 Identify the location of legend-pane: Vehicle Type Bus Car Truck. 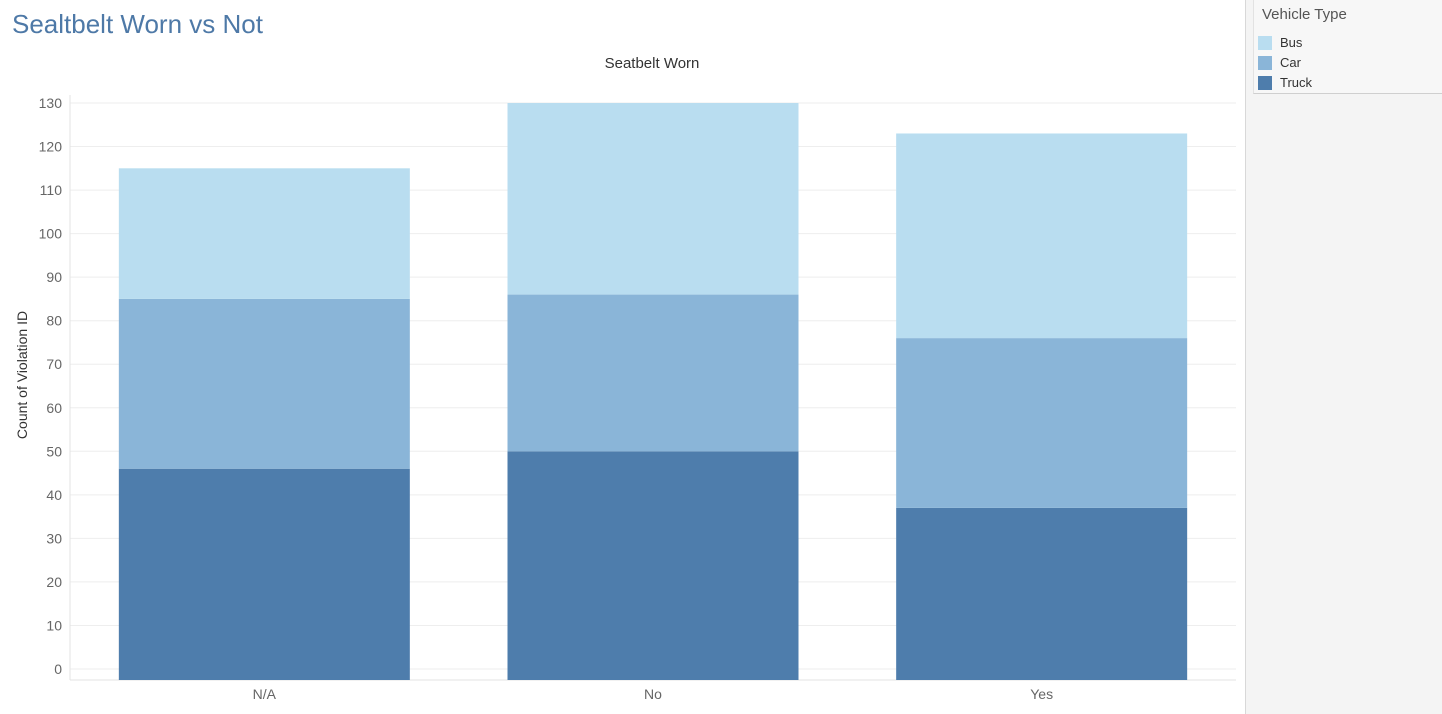
(1343, 357).